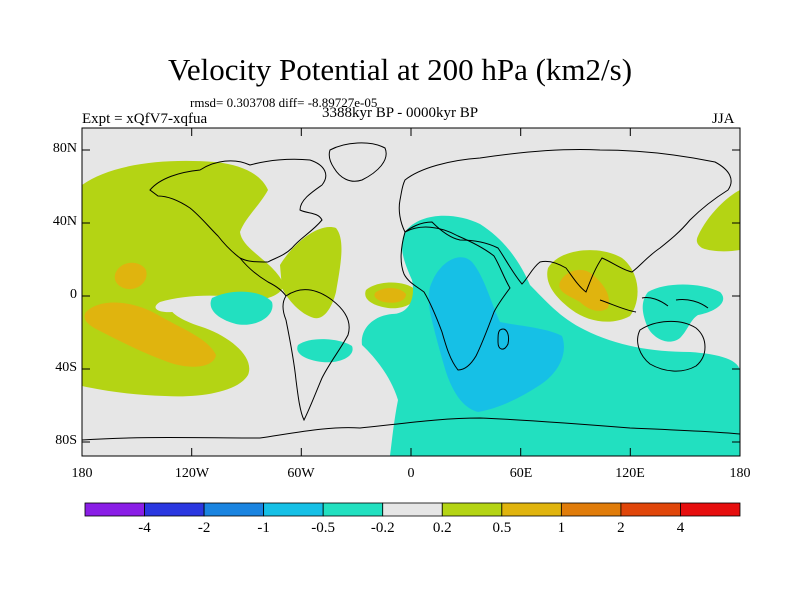  What do you see at coordinates (64, 221) in the screenshot?
I see `y-tick-label: 40N` at bounding box center [64, 221].